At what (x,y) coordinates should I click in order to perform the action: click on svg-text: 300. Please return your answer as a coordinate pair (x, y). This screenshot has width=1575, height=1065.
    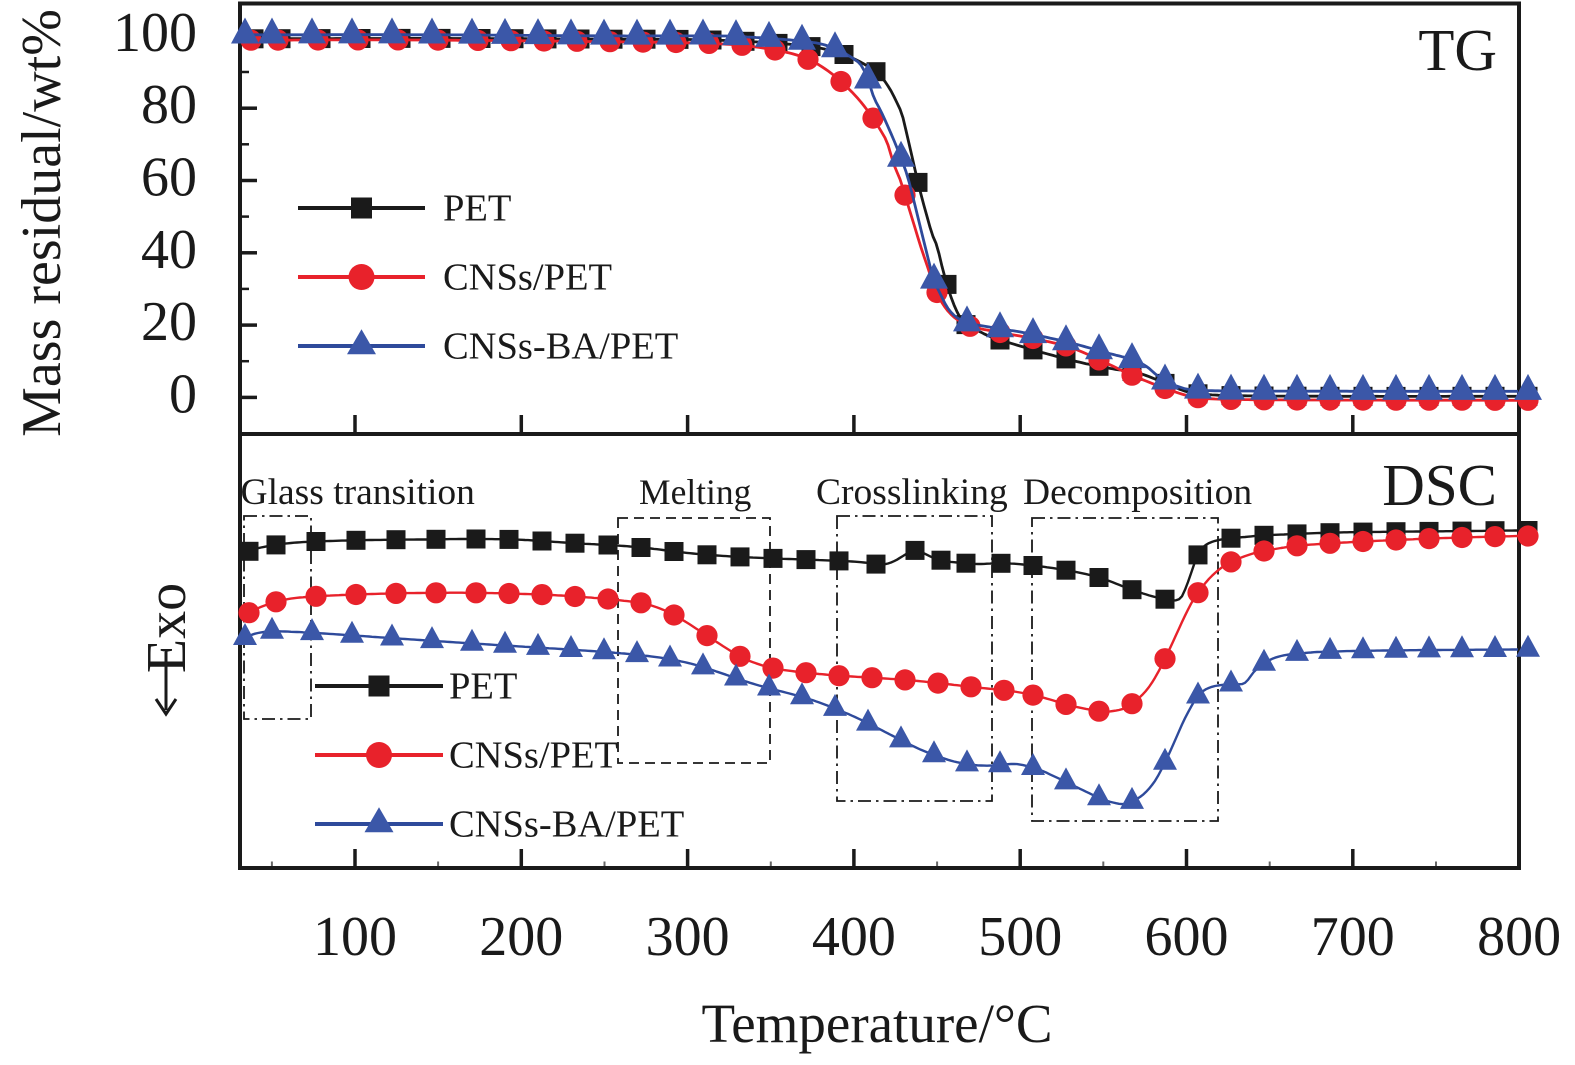
    Looking at the image, I should click on (688, 937).